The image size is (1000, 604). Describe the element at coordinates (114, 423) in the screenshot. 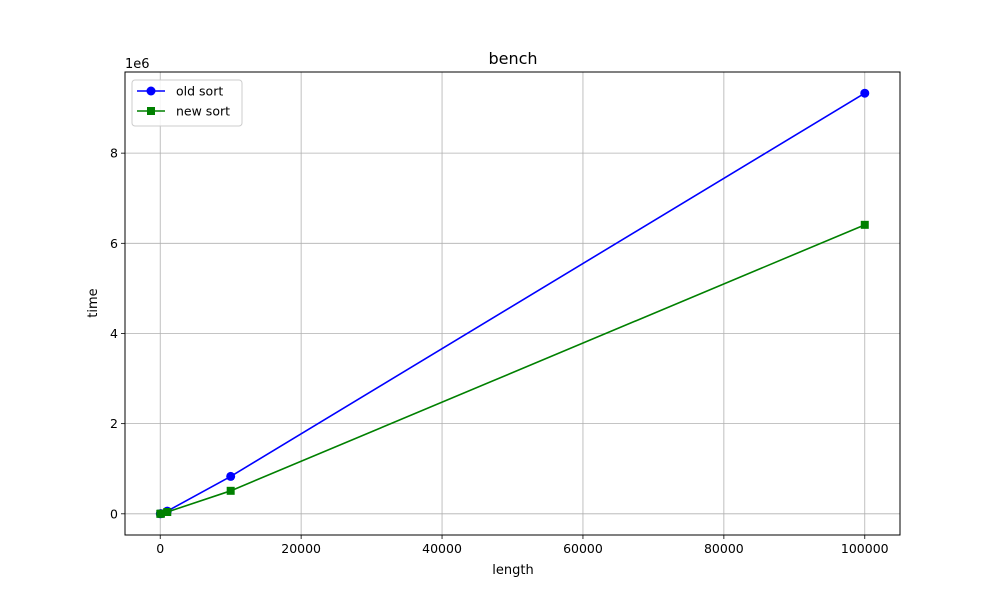

I see `y-tick-label: 2` at that location.